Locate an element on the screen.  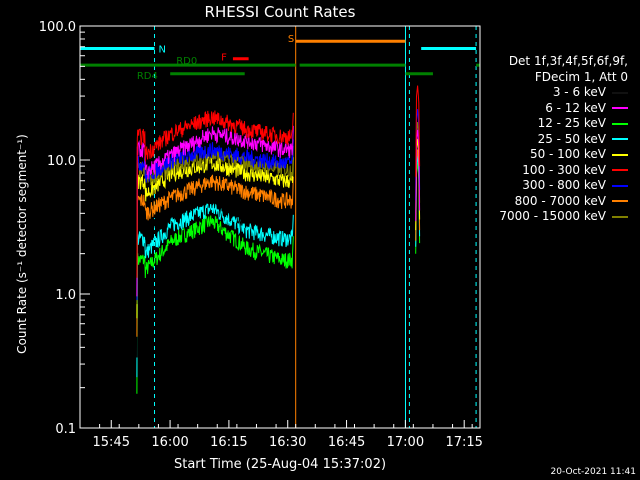
y-axis-label: Count Rate (s⁻¹ detector segment⁻¹) is located at coordinates (22, 244).